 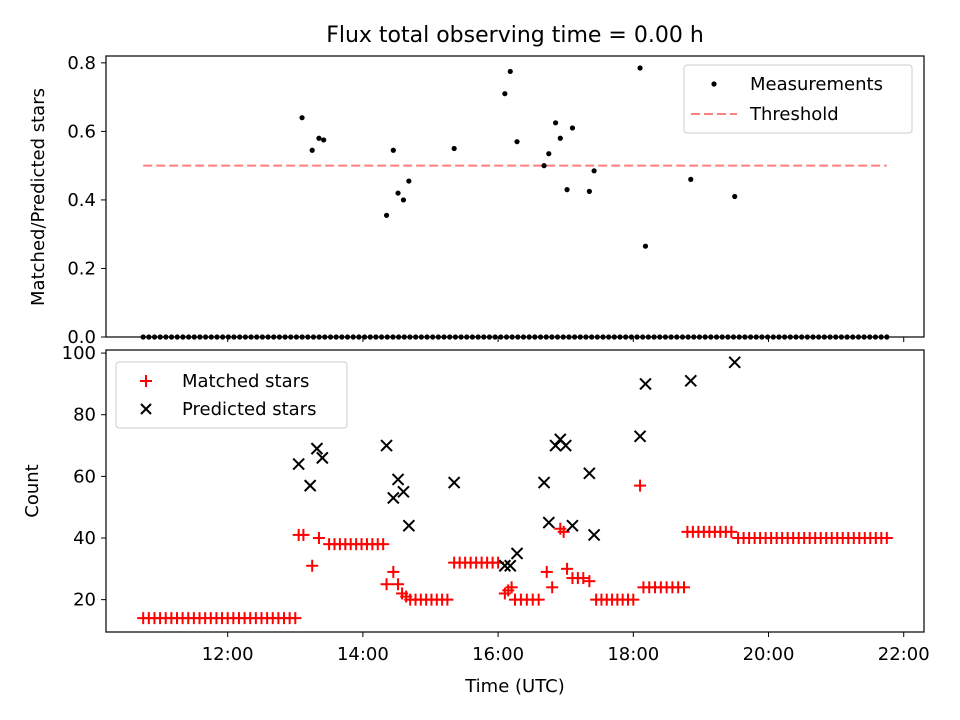 I want to click on x-axis-label: Time (UTC), so click(x=514, y=686).